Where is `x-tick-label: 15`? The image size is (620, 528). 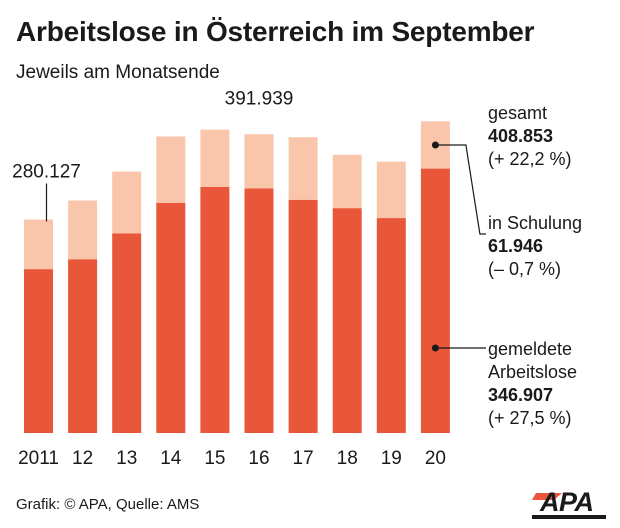 x-tick-label: 15 is located at coordinates (214, 458).